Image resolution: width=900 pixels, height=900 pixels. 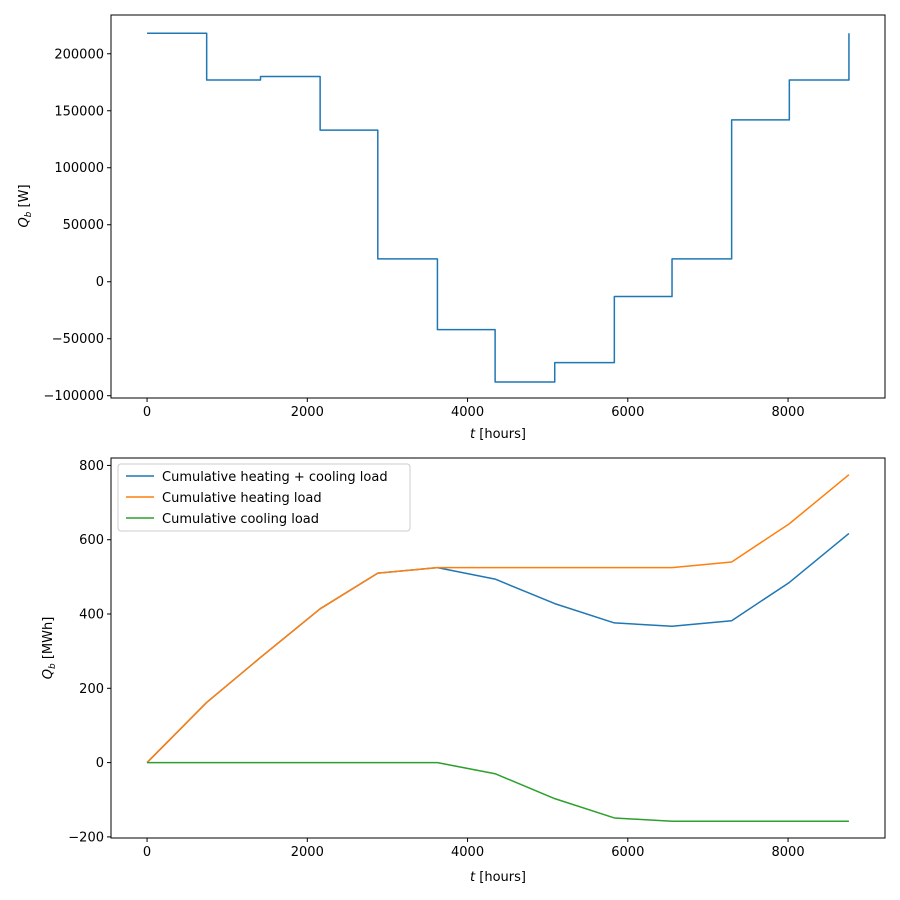 What do you see at coordinates (275, 477) in the screenshot?
I see `legend-label-heating-cooling: Cumulative heating + cooling load` at bounding box center [275, 477].